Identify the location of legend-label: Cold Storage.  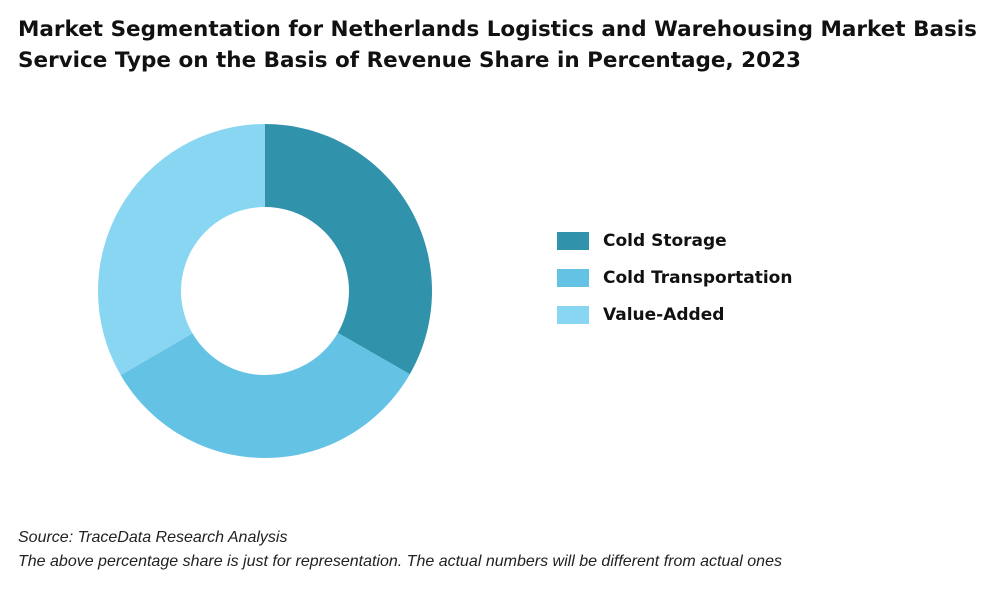
(665, 240).